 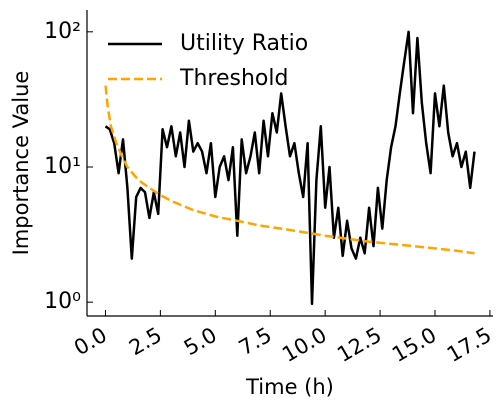 I want to click on x-tick-label: 5.0, so click(x=200, y=341).